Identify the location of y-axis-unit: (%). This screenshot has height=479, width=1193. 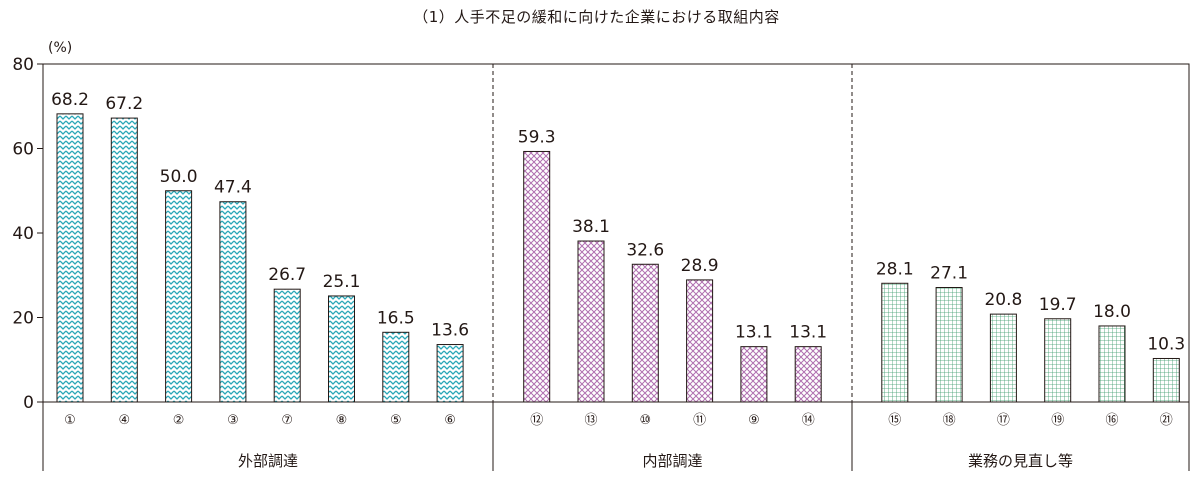
(60, 48).